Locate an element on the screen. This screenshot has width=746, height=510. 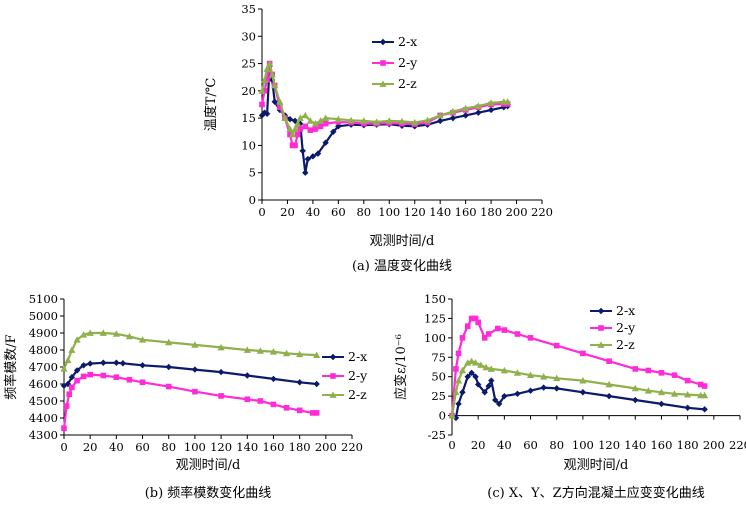
x-tick-label: 120 is located at coordinates (221, 447).